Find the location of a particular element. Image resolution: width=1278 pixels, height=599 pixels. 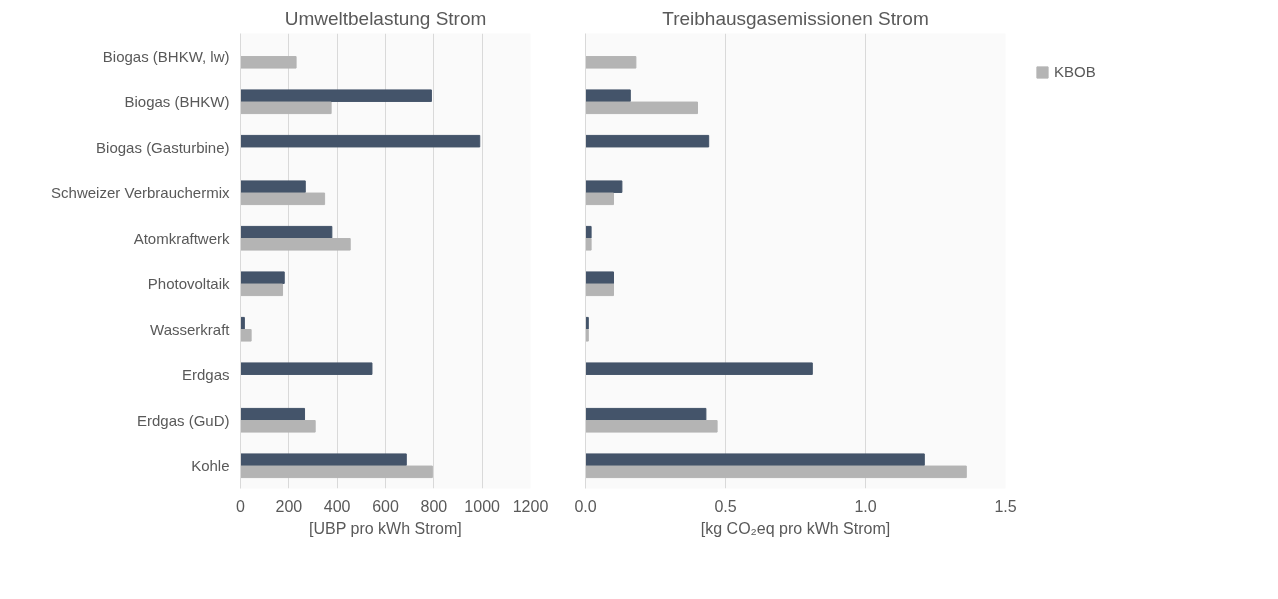

legend-label: KBOB is located at coordinates (1075, 71).